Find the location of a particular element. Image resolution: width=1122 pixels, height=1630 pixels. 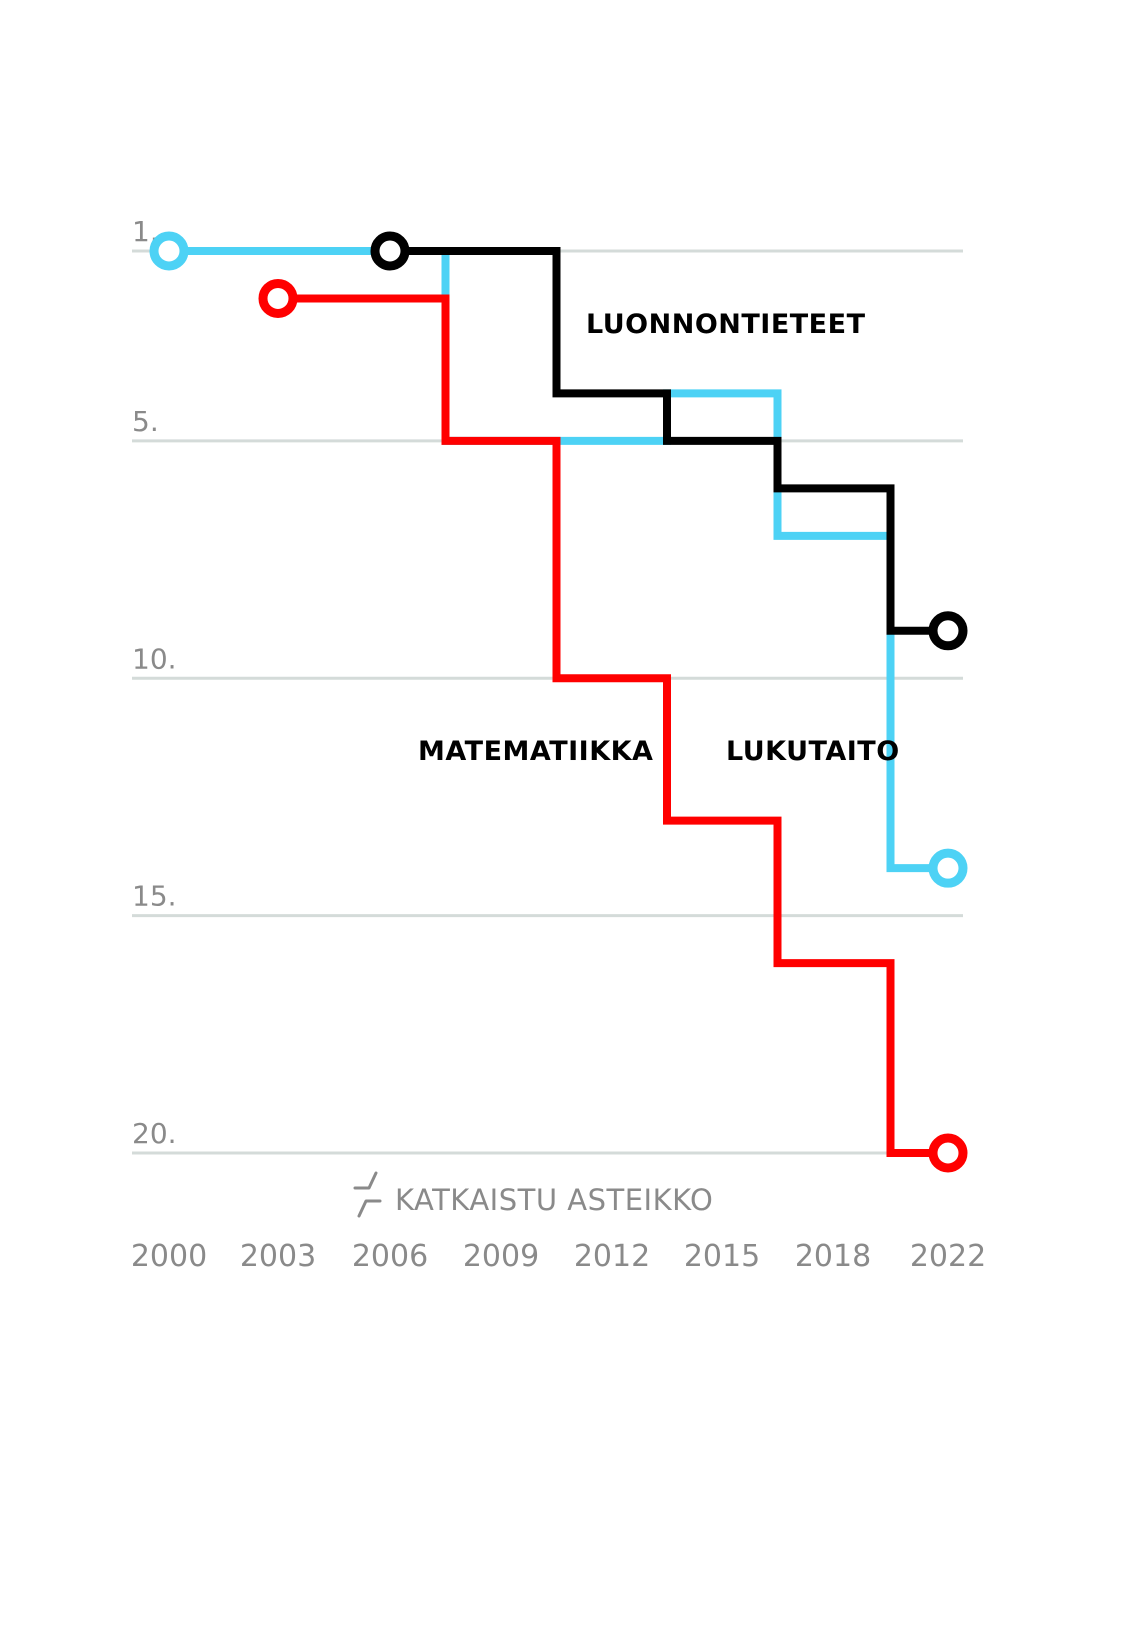

series-marker-luonnontieteet-end is located at coordinates (948, 631).